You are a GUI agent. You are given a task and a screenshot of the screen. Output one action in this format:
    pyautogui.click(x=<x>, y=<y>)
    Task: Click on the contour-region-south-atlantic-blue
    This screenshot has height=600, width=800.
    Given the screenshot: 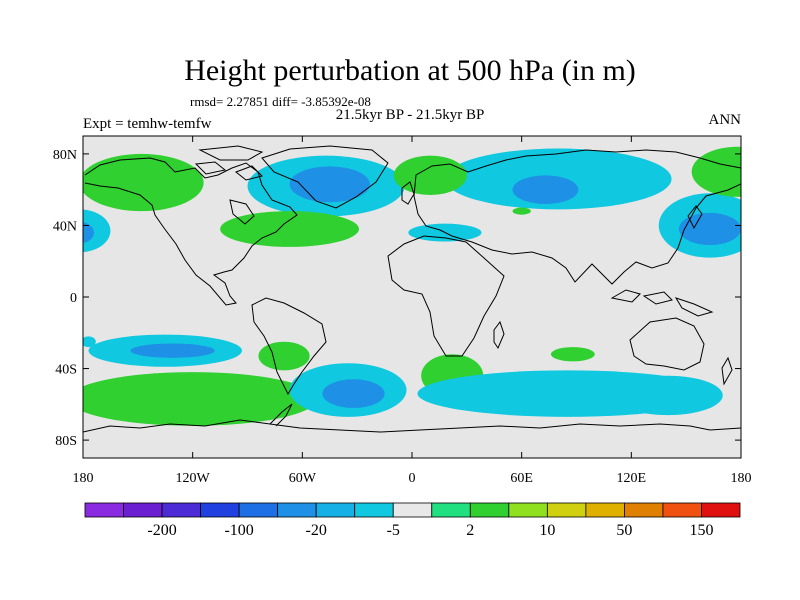 What is the action you would take?
    pyautogui.click(x=353, y=393)
    